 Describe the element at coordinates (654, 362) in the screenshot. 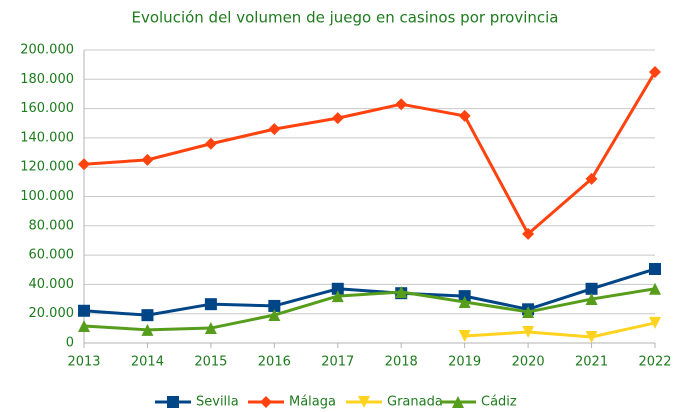

I see `x-tick-label: 2022` at that location.